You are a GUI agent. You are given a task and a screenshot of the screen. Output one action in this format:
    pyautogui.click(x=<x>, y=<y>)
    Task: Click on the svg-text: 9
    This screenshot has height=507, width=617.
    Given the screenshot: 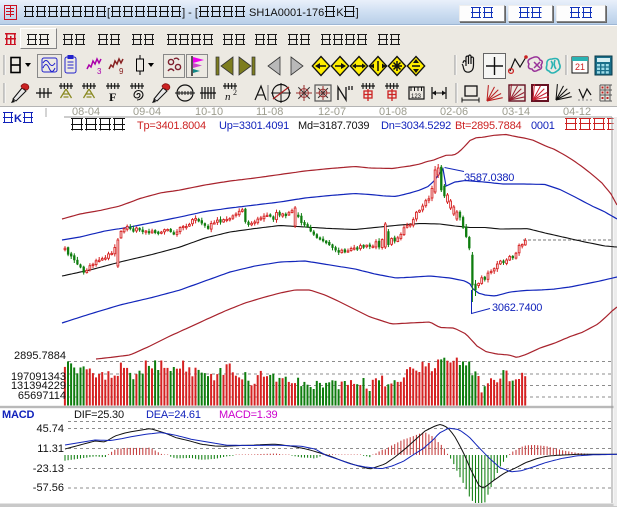 What is the action you would take?
    pyautogui.click(x=121, y=71)
    